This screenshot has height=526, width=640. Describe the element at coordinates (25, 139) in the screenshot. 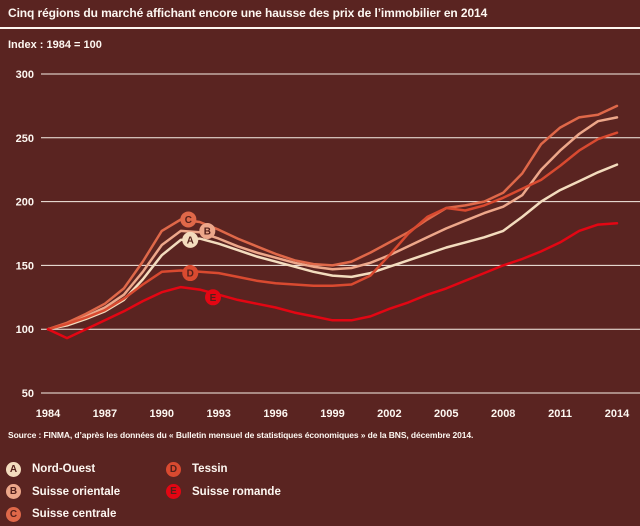

I see `y-axis-label: 250` at that location.